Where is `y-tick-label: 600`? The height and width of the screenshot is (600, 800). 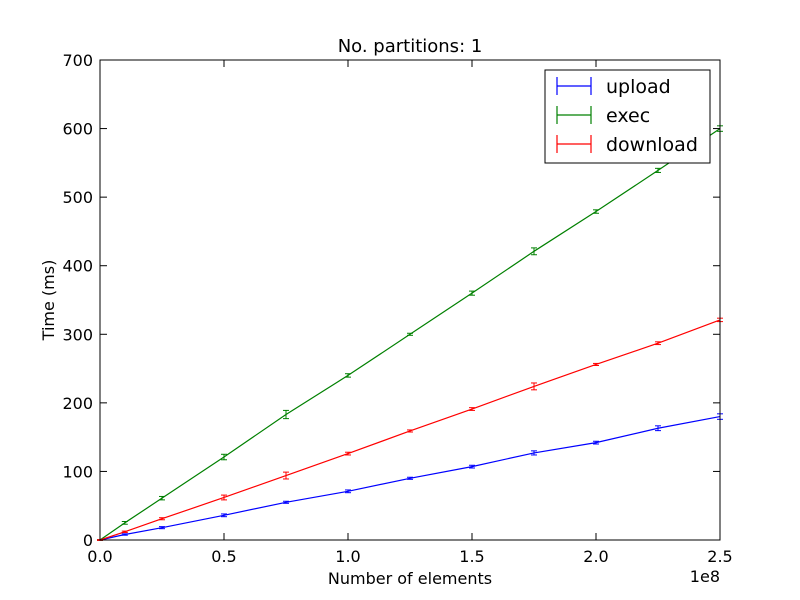 y-tick-label: 600 is located at coordinates (77, 129).